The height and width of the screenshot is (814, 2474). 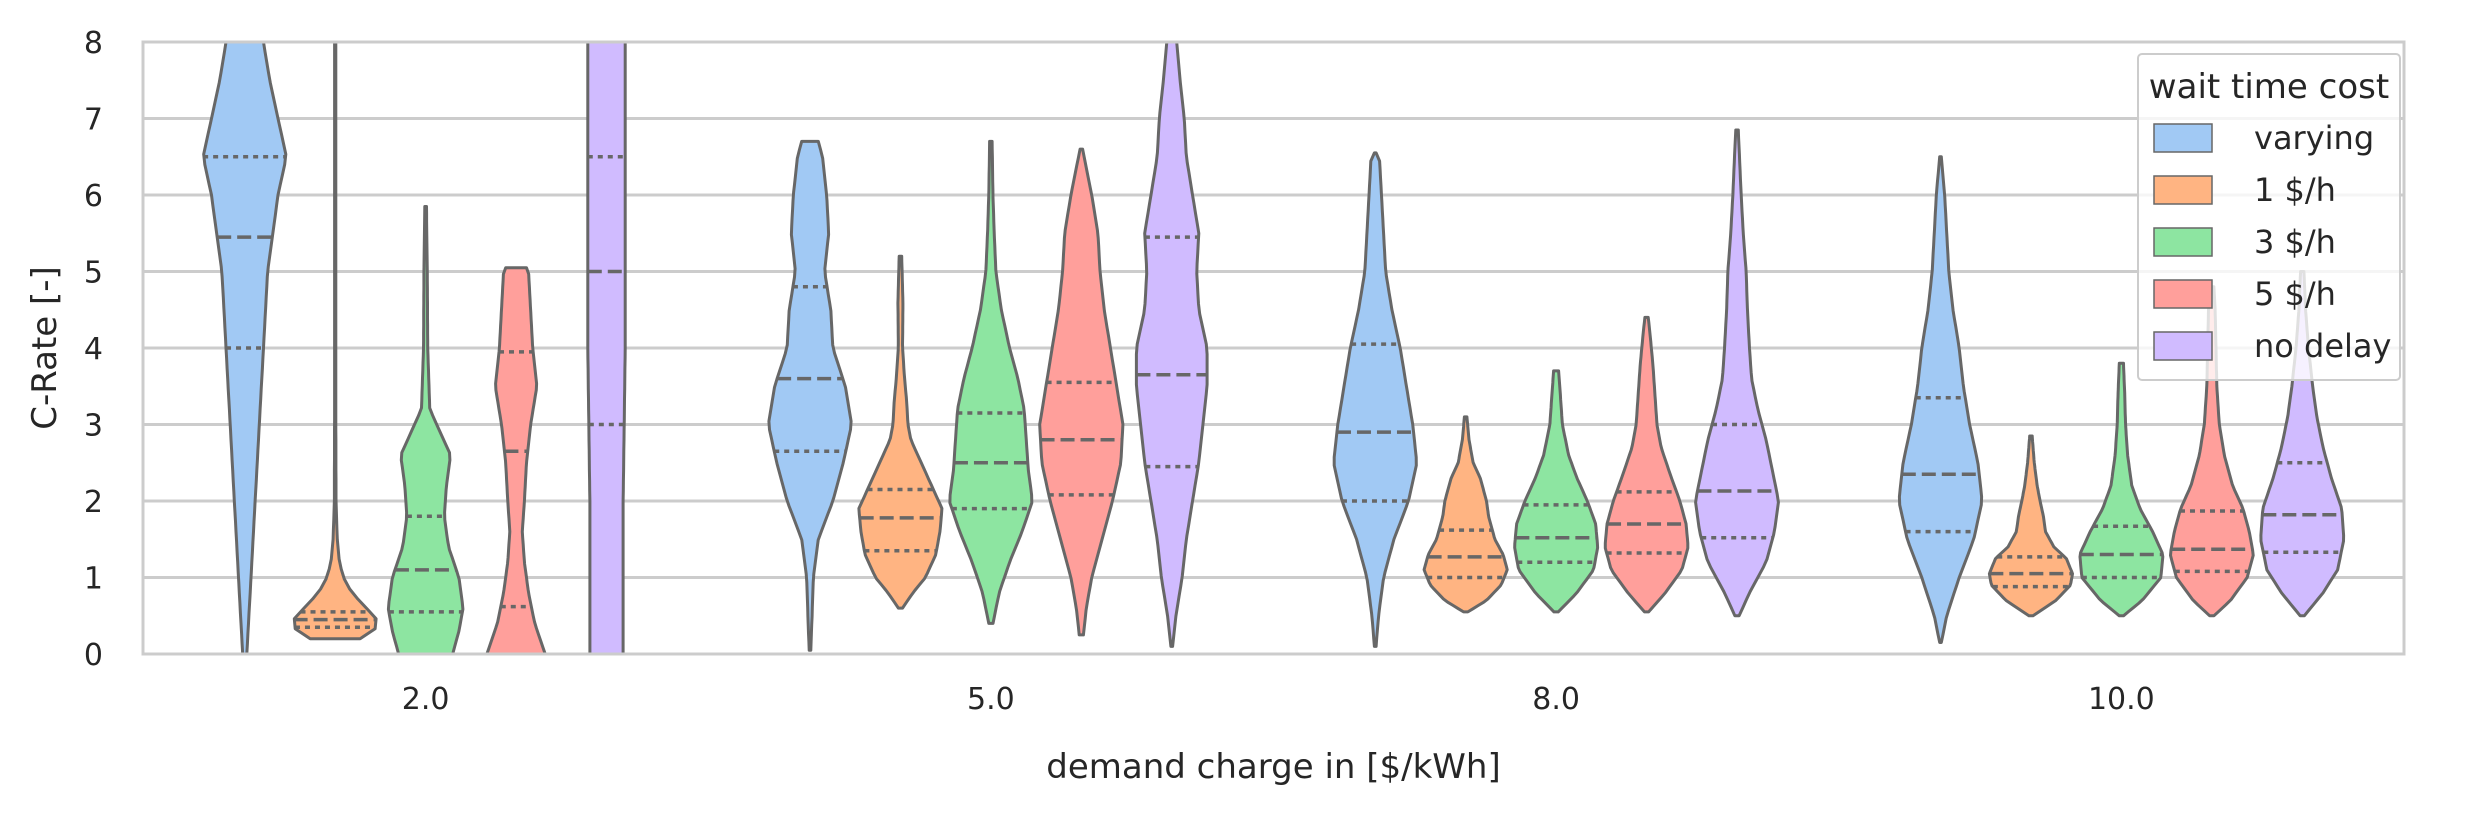 I want to click on y-tick-label: 8, so click(x=93, y=43).